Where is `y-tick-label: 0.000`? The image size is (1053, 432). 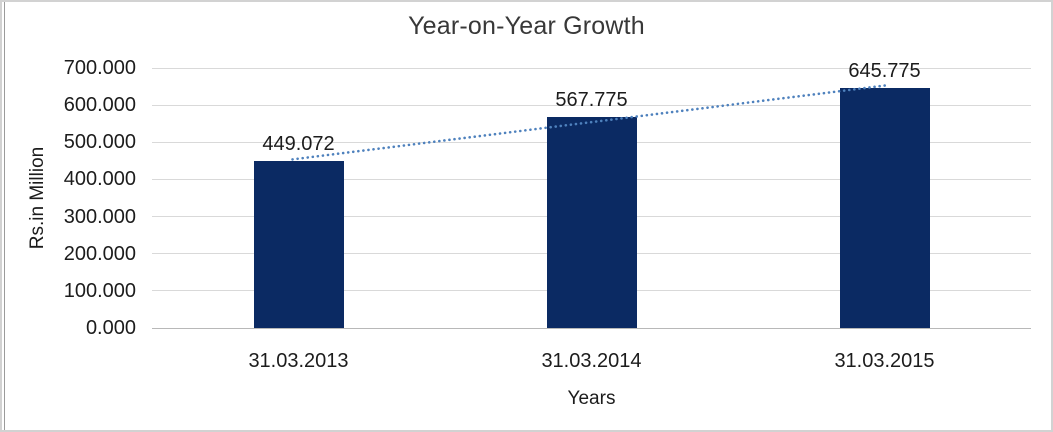
y-tick-label: 0.000 is located at coordinates (110, 328).